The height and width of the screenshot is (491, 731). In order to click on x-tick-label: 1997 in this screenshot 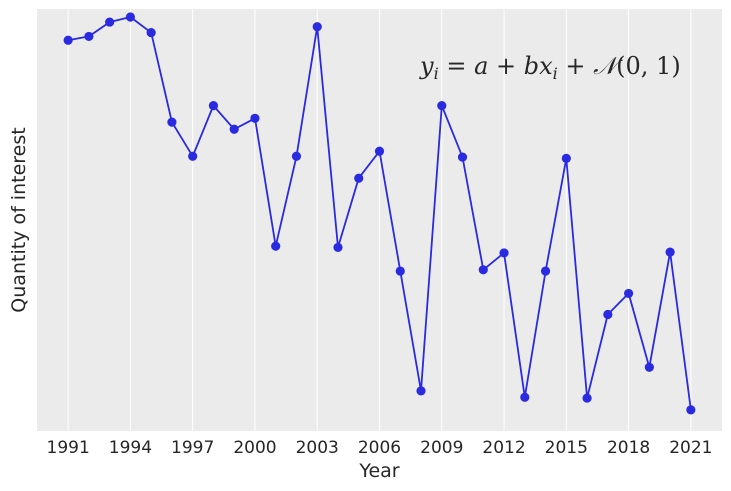, I will do `click(192, 448)`.